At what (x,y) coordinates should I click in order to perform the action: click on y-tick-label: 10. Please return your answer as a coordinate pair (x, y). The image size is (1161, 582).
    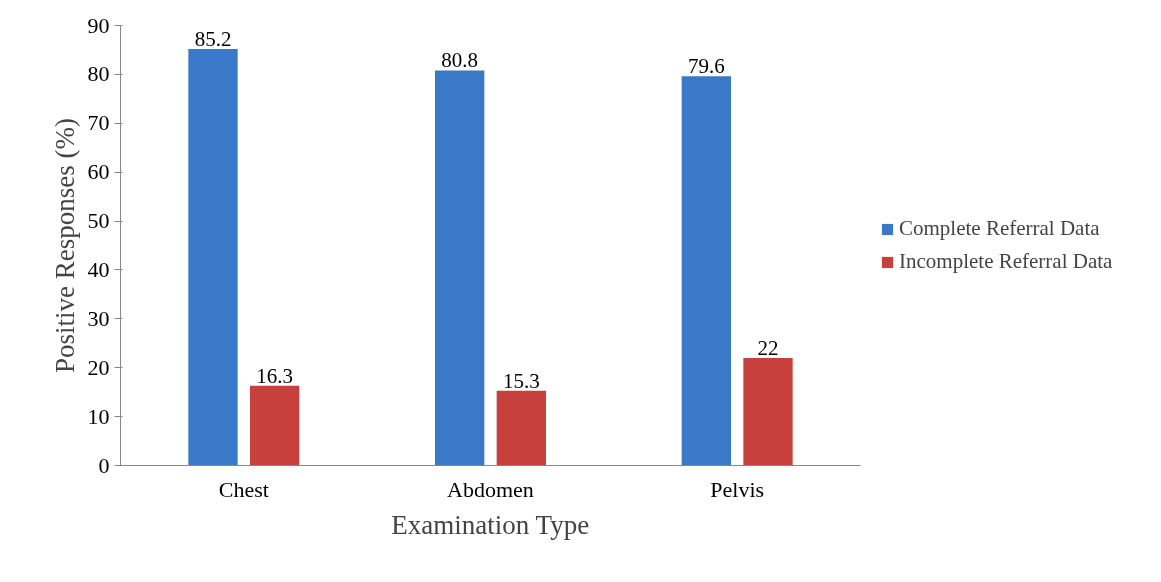
    Looking at the image, I should click on (98, 416).